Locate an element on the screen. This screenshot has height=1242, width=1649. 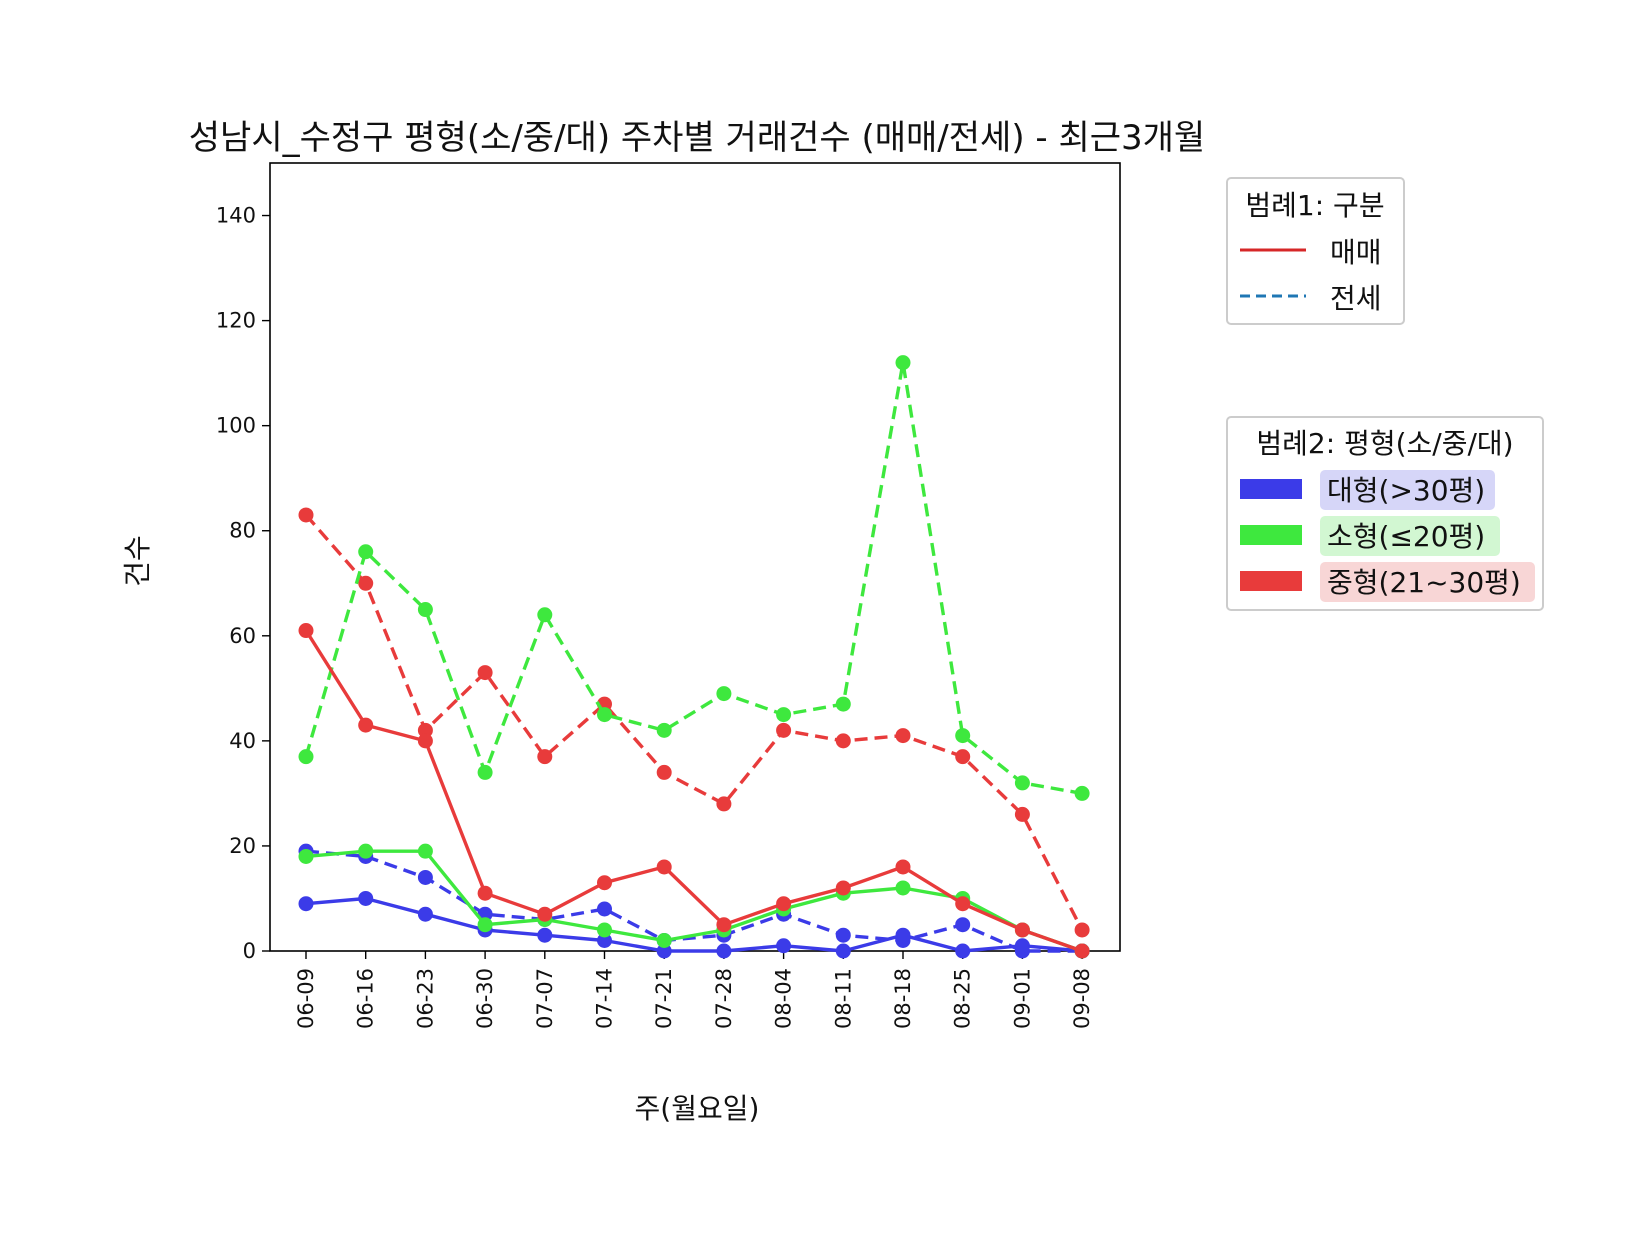
legend-size-label-medium: 중형(21~30평) is located at coordinates (1424, 582).